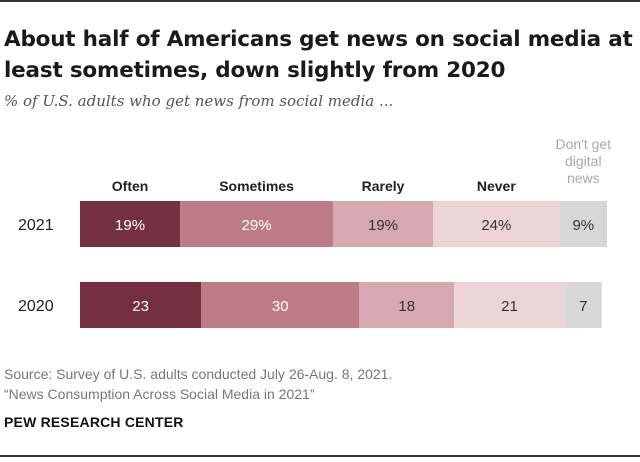  I want to click on category-label-2021: 2021, so click(36, 225).